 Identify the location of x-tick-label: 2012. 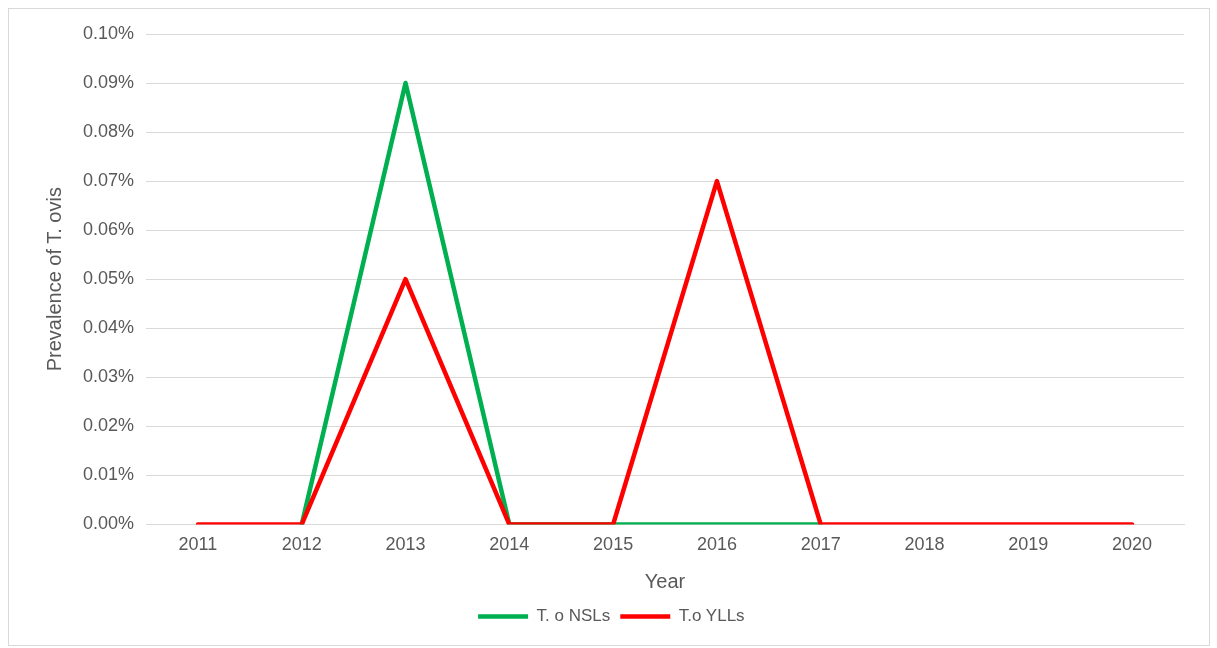
(301, 544).